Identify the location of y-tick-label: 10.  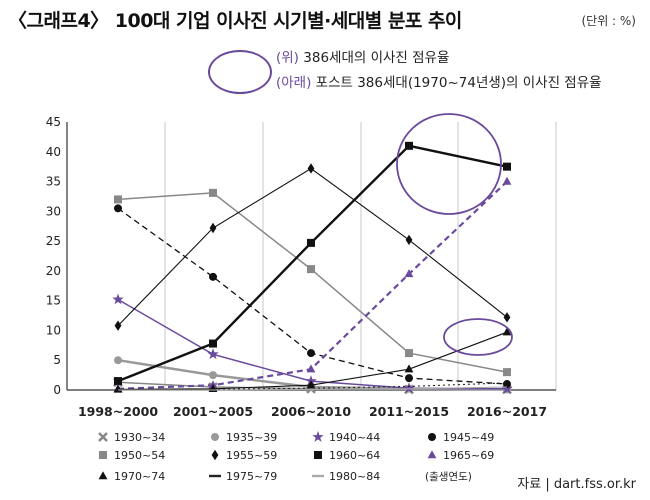
(53, 330).